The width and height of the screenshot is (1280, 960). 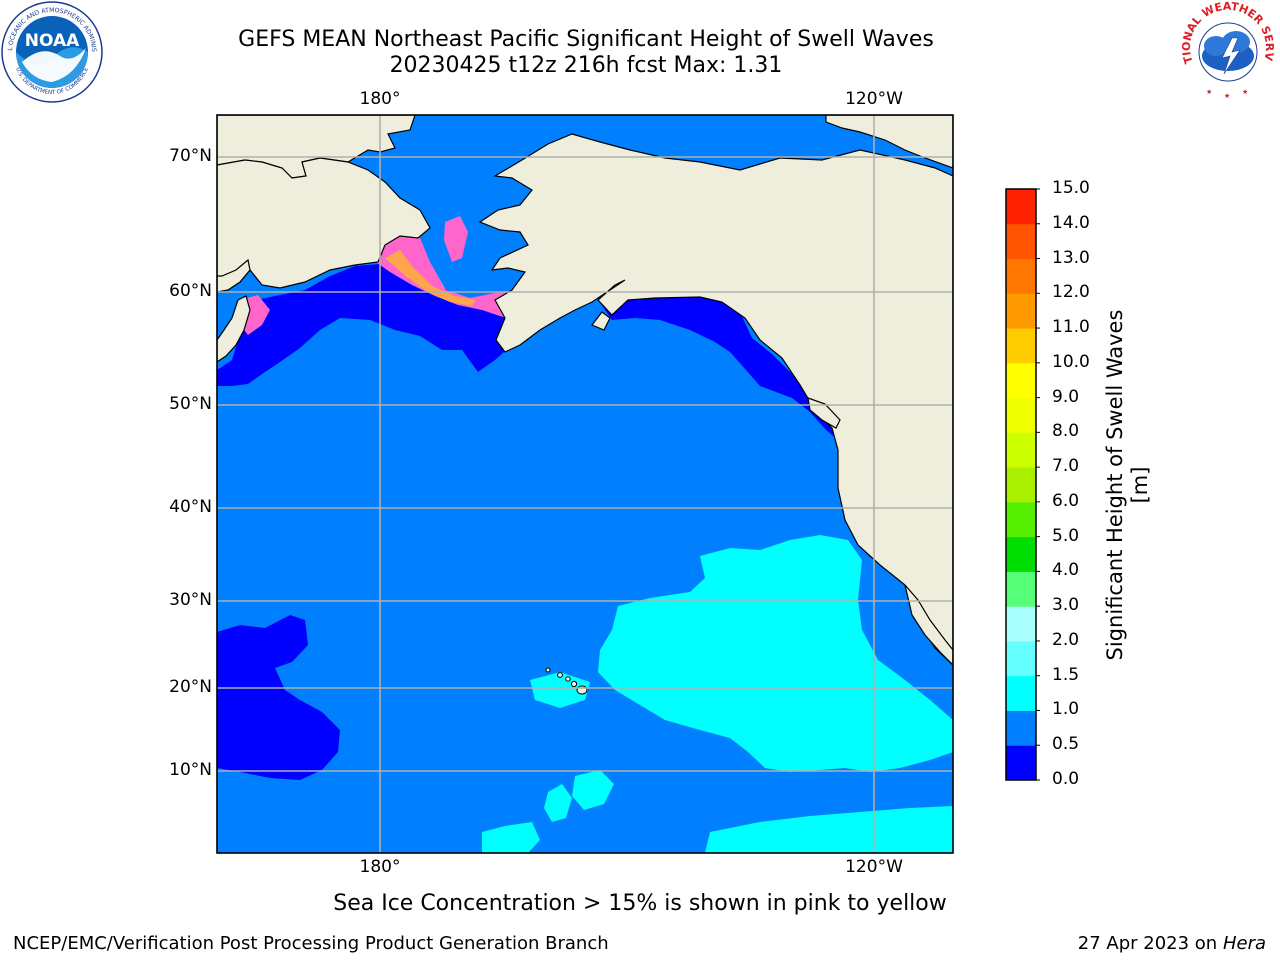 What do you see at coordinates (1066, 570) in the screenshot?
I see `colorbar-tick-label: 4.0` at bounding box center [1066, 570].